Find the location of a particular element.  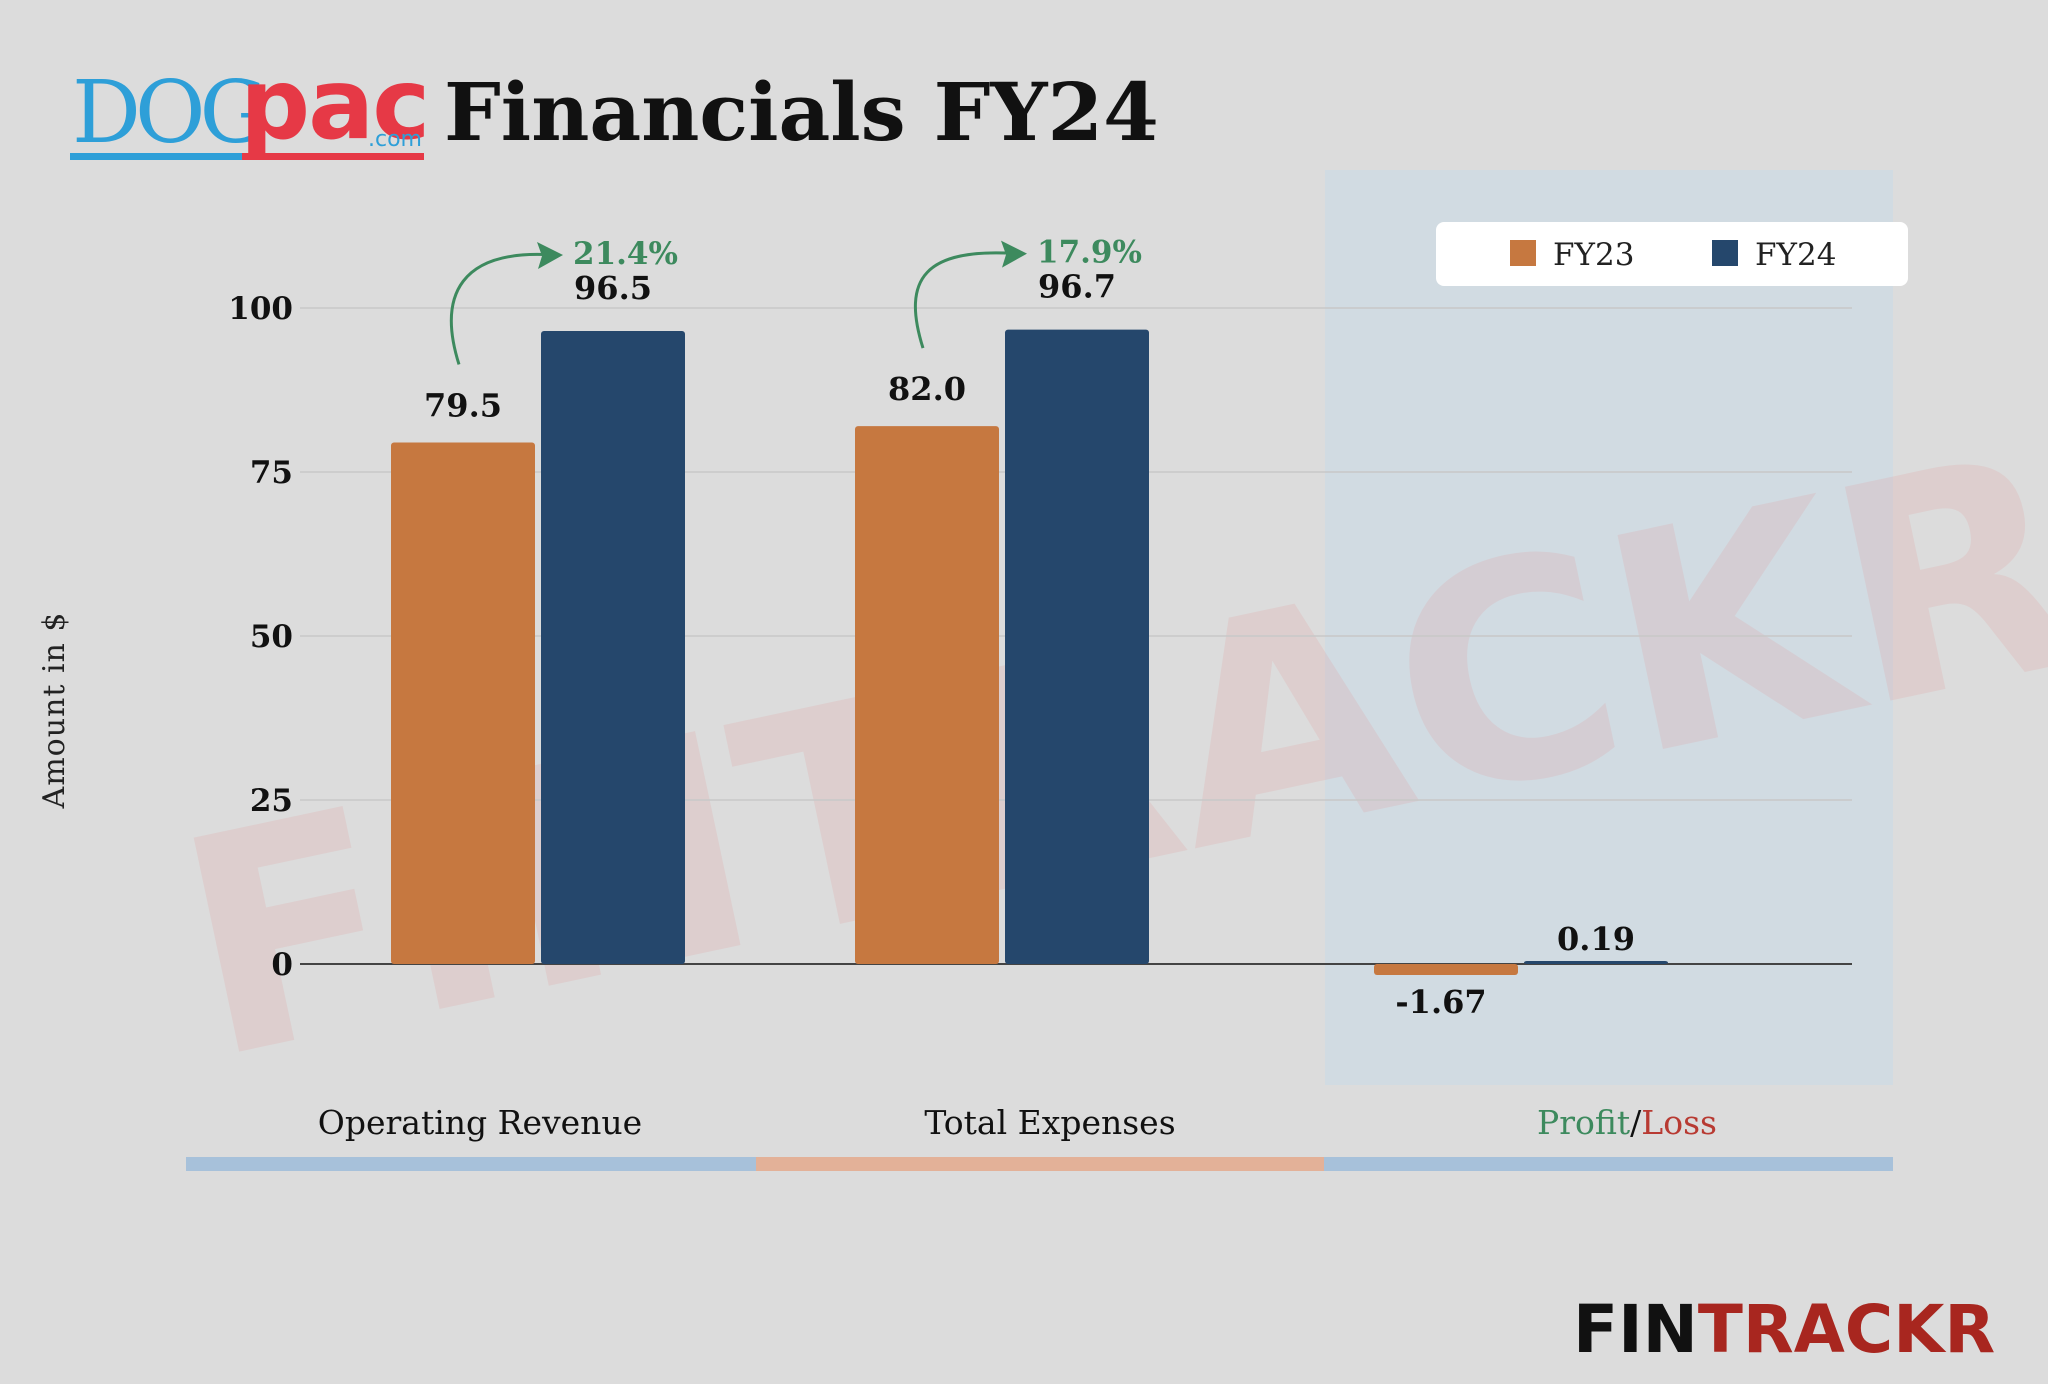

value-label-fy23-2: -1.67 is located at coordinates (1440, 1002).